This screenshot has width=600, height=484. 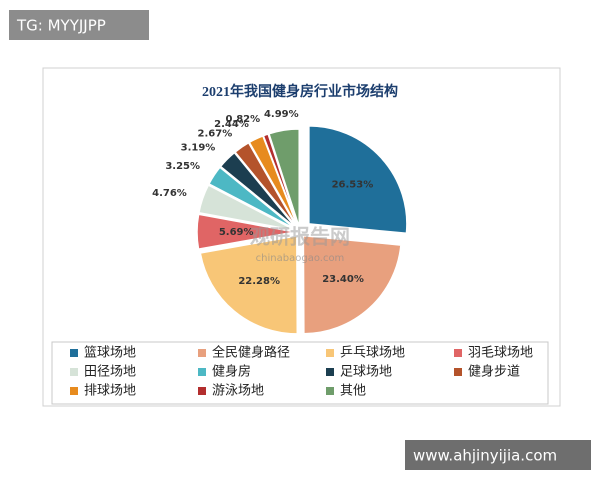 I want to click on chart-title: 2021年我国健身房行业市场结构, so click(x=300, y=91).